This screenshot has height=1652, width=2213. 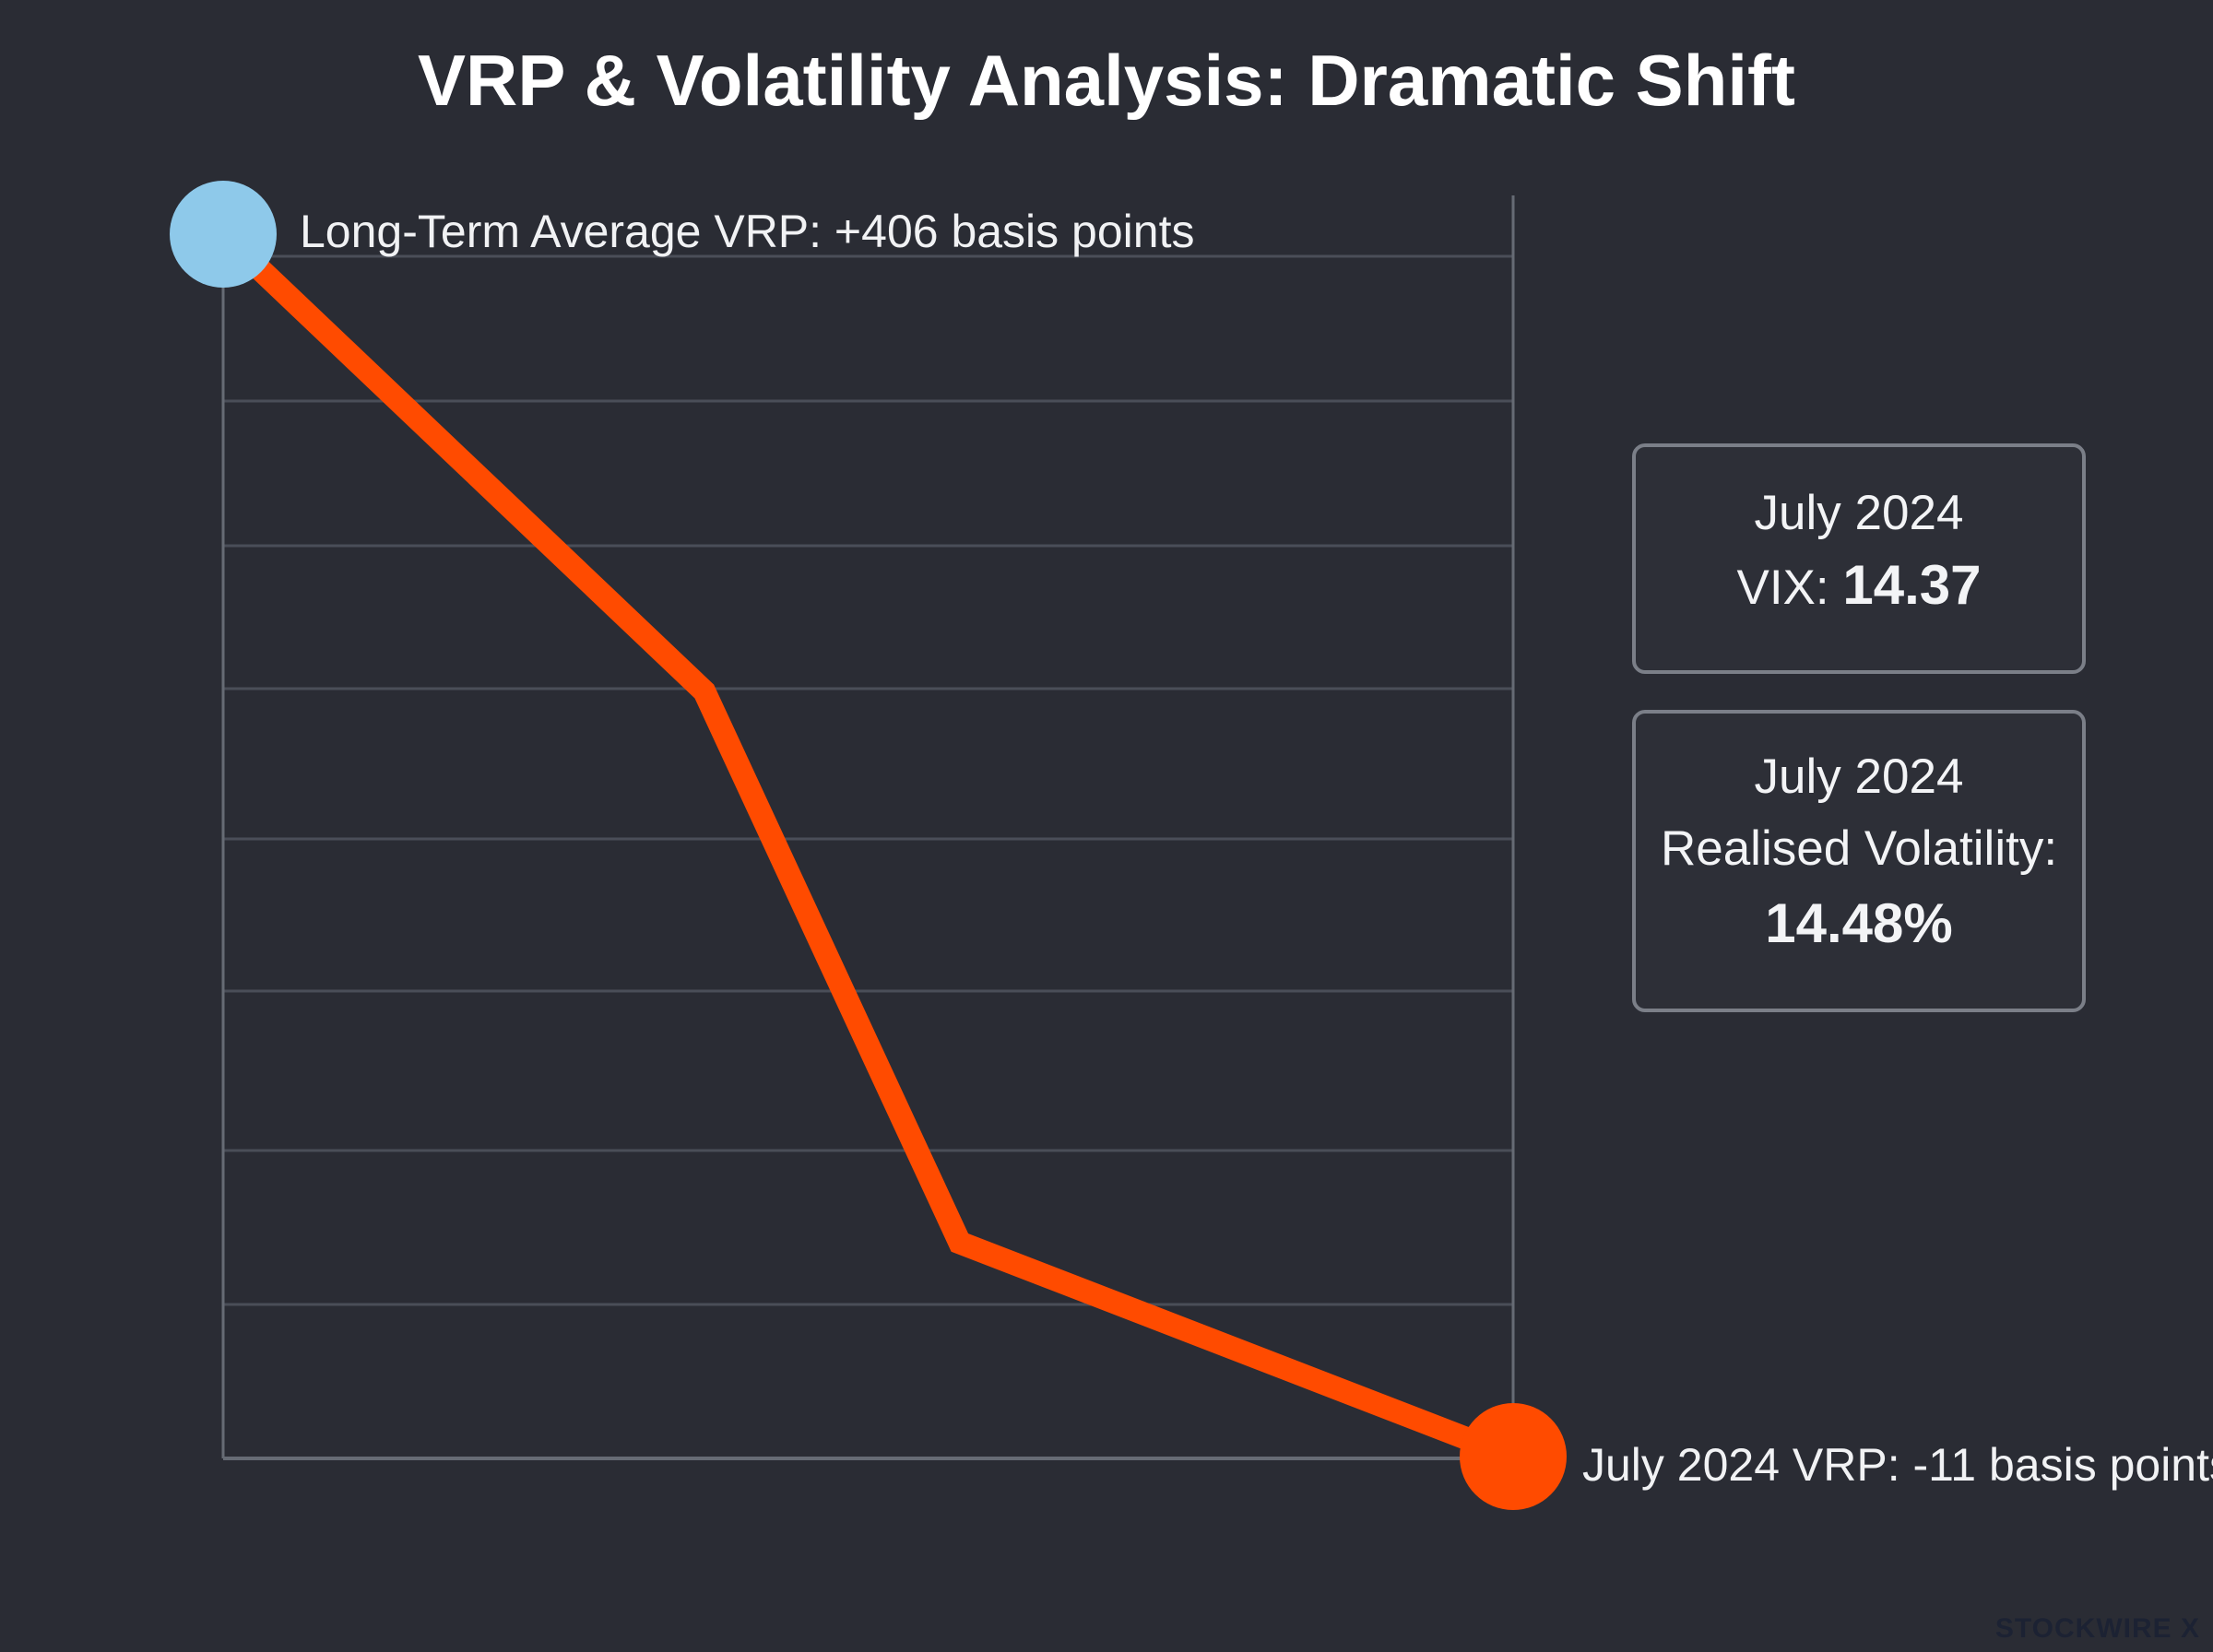 I want to click on vix-label: VIX:, so click(x=1782, y=587).